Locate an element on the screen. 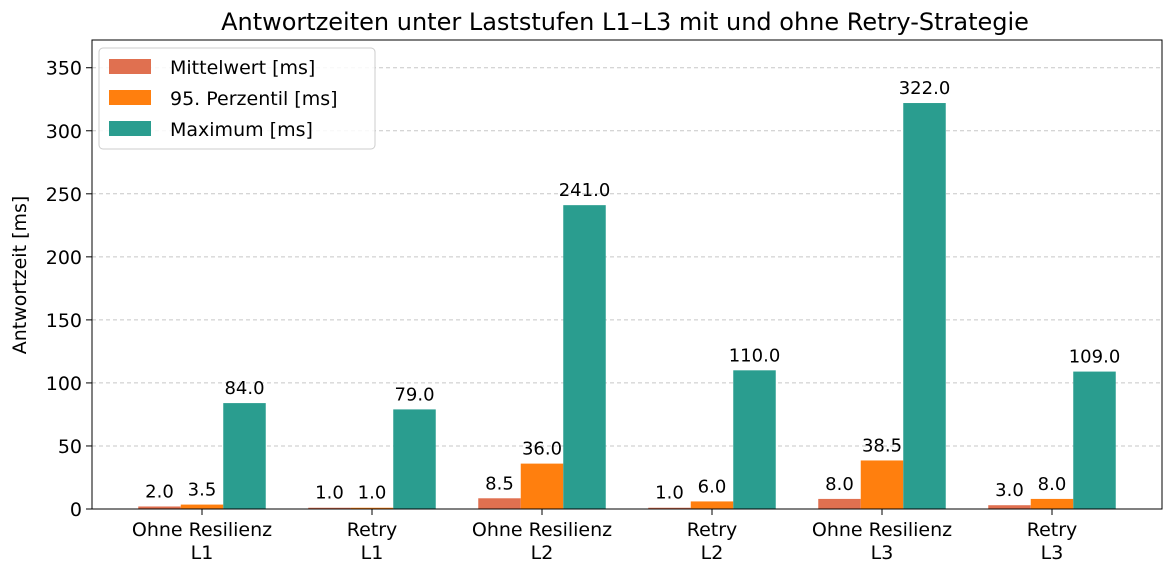 The image size is (1172, 572). y-axis-label: Antwortzeit [ms] is located at coordinates (20, 275).